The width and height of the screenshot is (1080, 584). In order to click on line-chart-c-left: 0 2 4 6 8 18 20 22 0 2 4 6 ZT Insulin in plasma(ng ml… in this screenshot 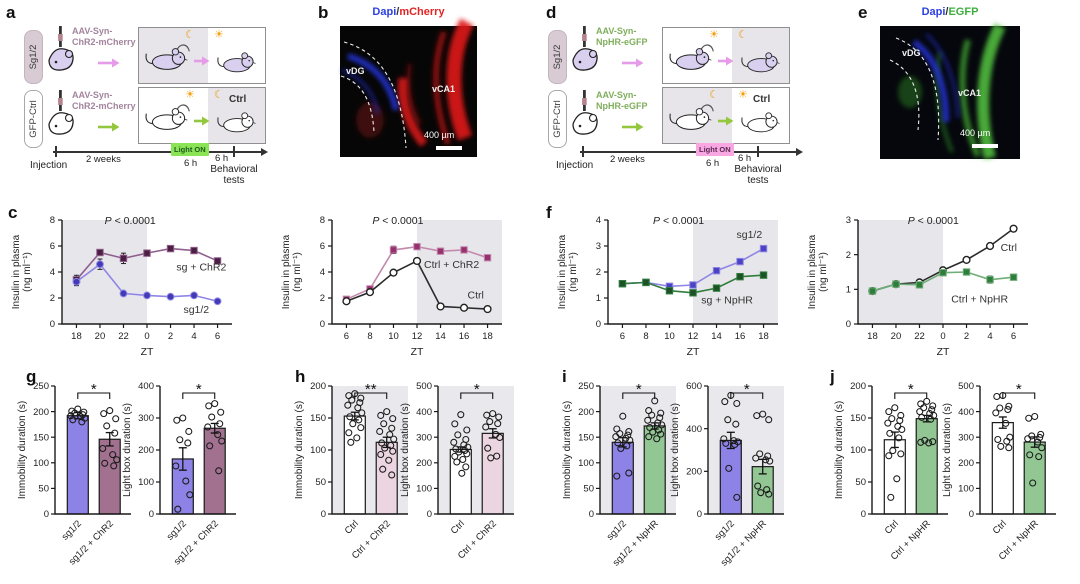, I will do `click(125, 290)`.